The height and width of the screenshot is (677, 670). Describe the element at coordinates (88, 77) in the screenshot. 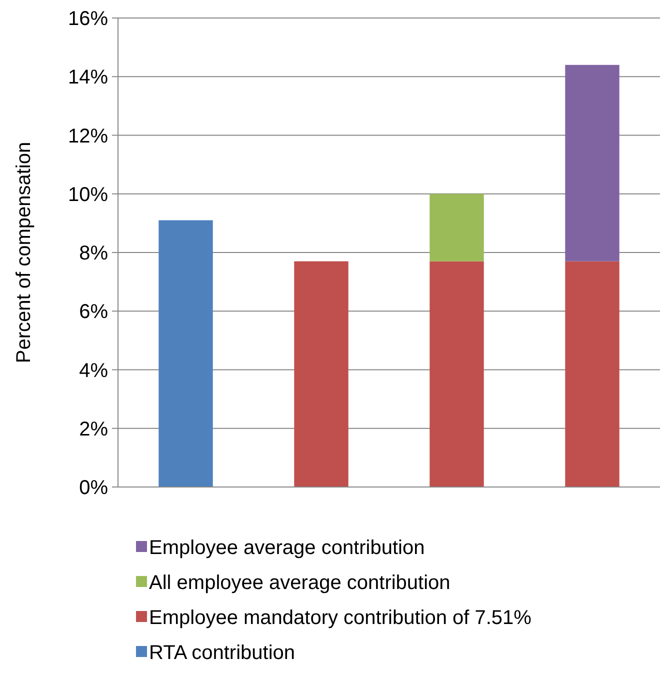

I see `y-tick-label: 14%` at that location.